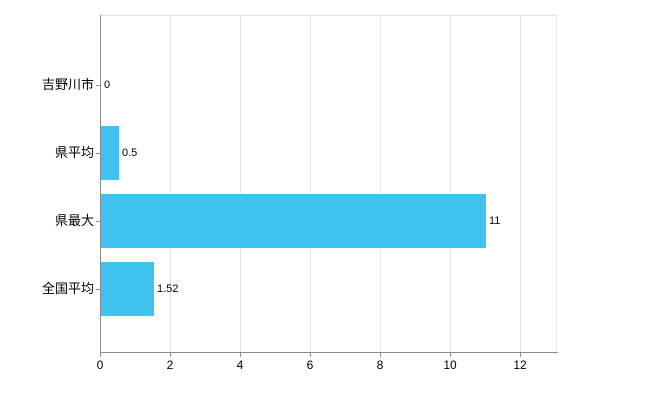  I want to click on x-axis-line, so click(329, 352).